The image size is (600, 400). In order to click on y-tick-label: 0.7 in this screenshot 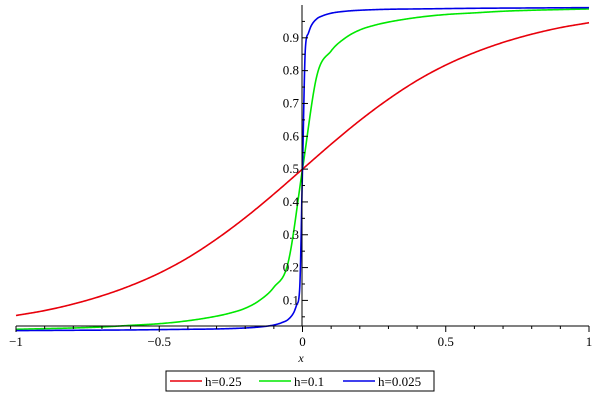, I will do `click(291, 102)`.